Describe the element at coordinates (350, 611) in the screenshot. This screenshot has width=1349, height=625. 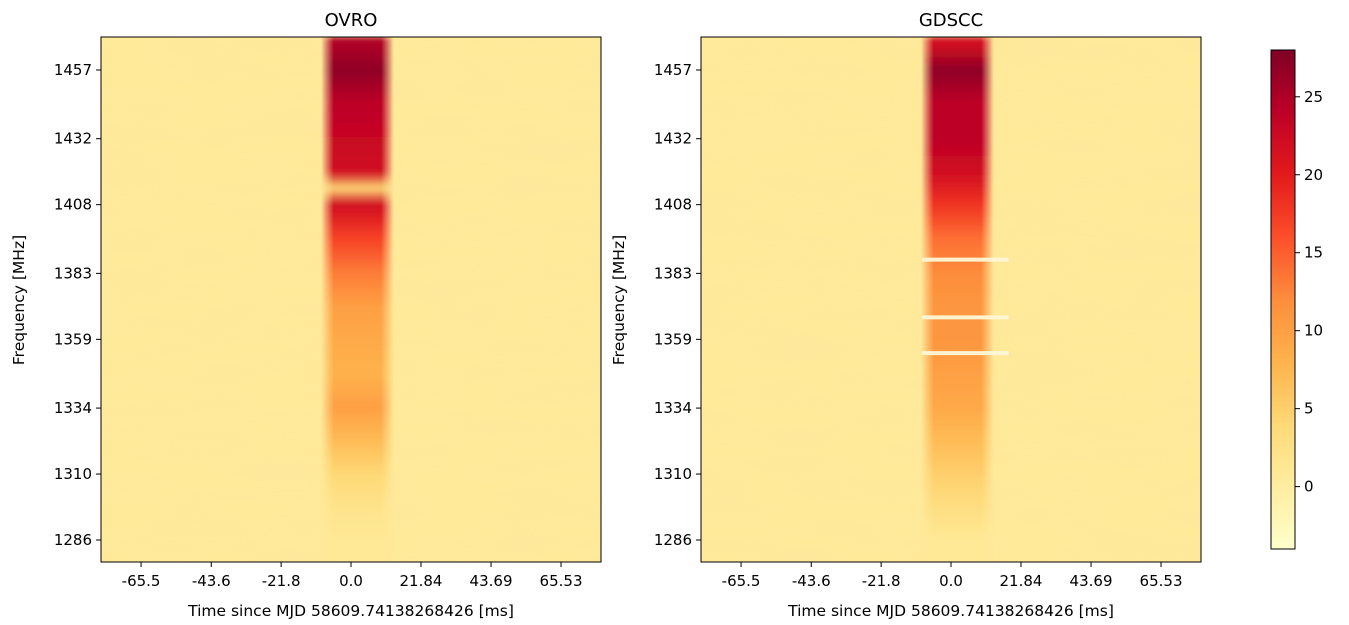
I see `ovro-x-axis-label: Time since MJD 58609.74138268426 [ms]` at that location.